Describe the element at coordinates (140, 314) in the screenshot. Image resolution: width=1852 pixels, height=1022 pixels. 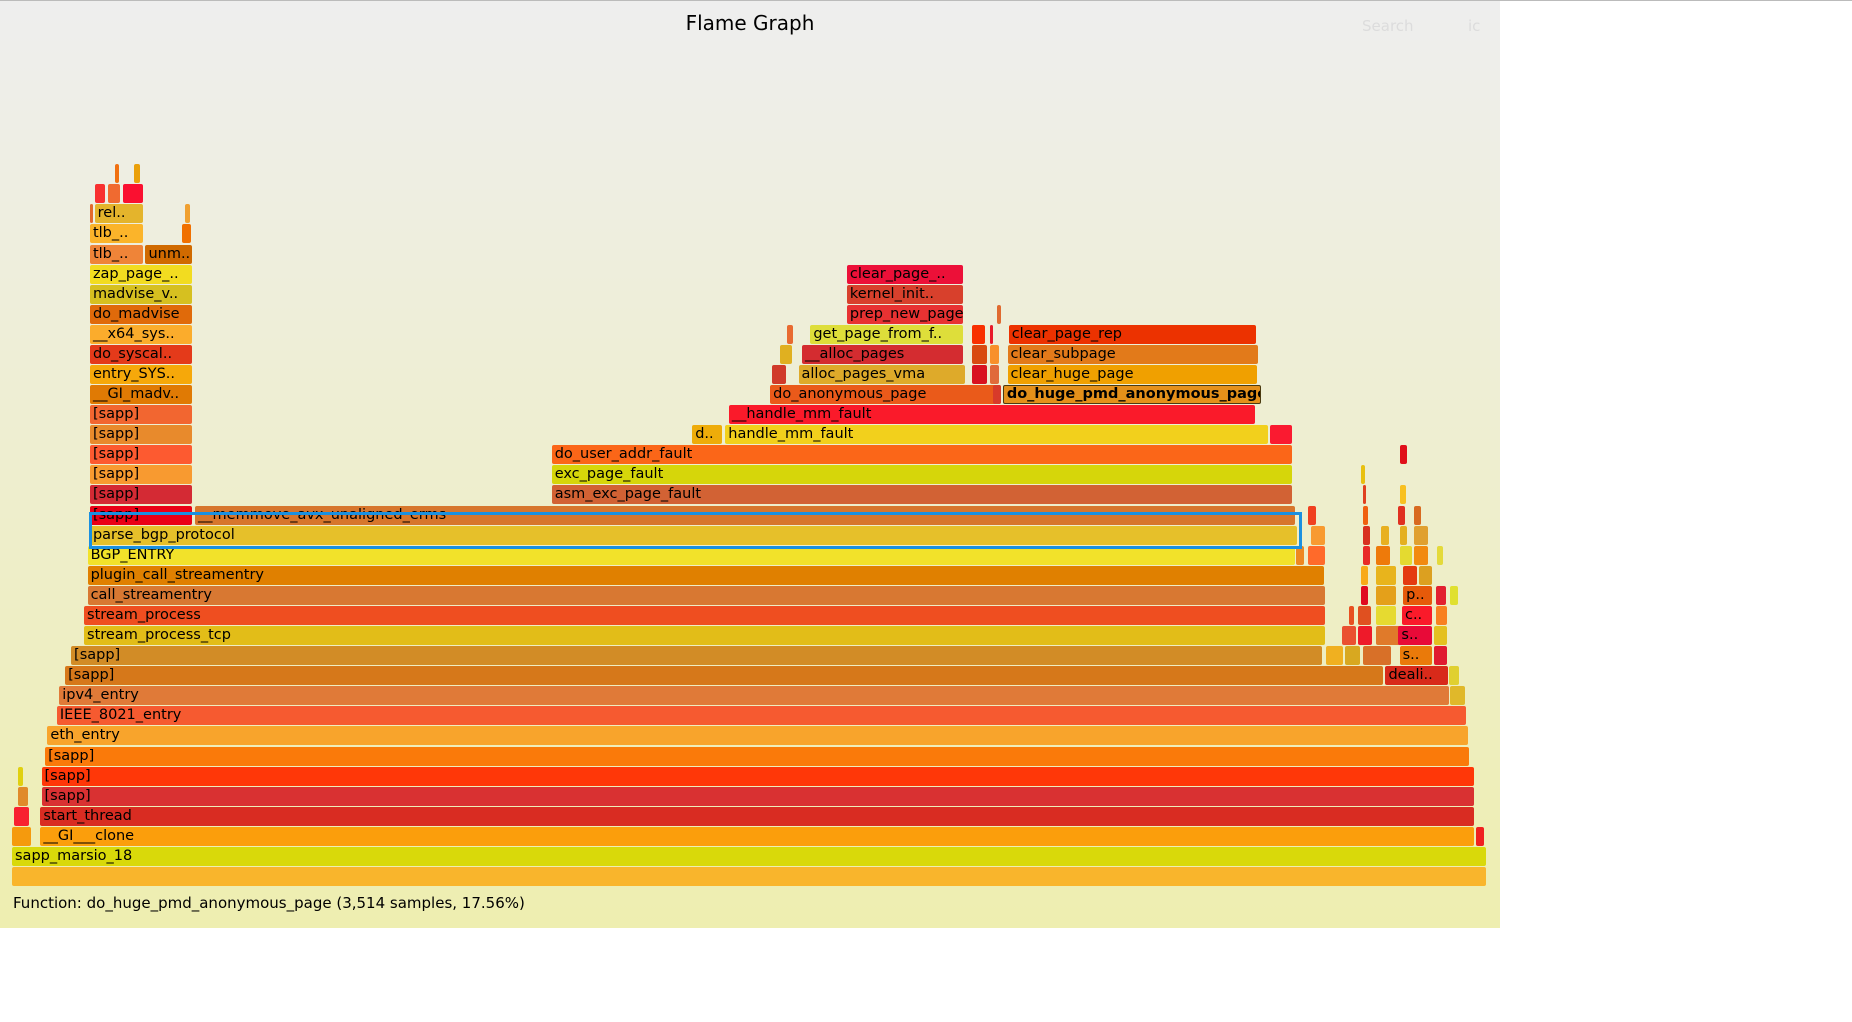
I see `frame-do-madvise: do_madvise` at that location.